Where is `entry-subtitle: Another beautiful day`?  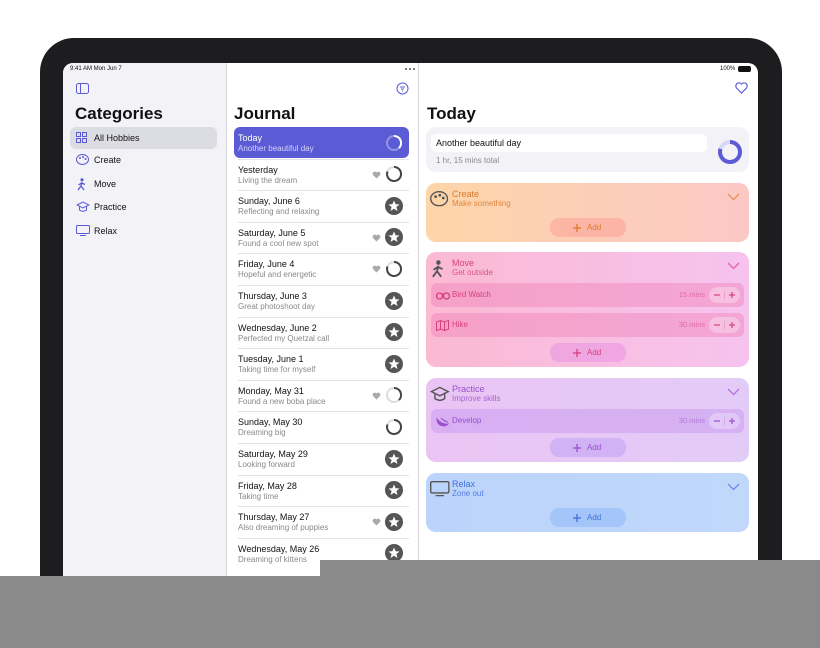
entry-subtitle: Another beautiful day is located at coordinates (276, 148).